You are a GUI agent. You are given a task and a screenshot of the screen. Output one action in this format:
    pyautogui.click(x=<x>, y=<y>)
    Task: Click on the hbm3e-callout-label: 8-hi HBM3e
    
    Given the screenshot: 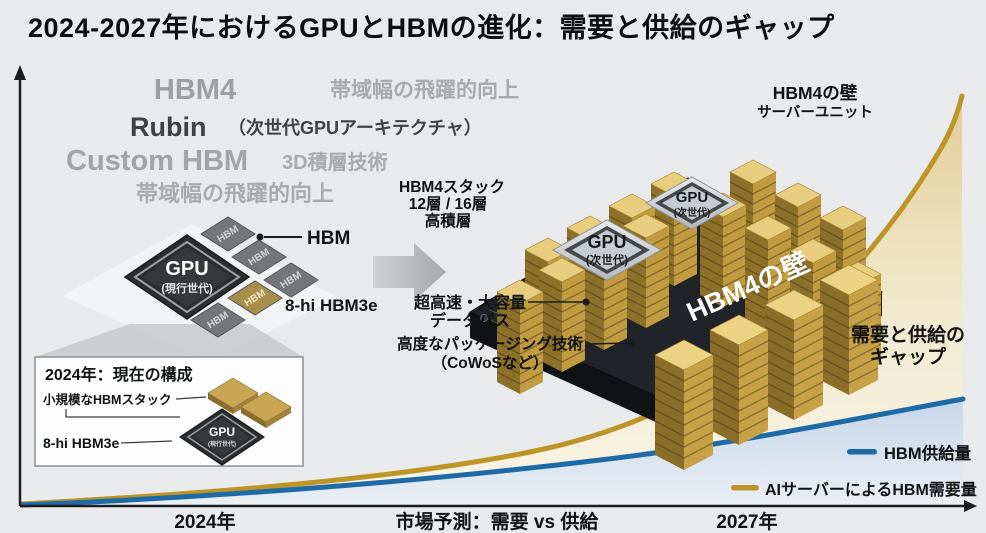 What is the action you would take?
    pyautogui.click(x=331, y=305)
    